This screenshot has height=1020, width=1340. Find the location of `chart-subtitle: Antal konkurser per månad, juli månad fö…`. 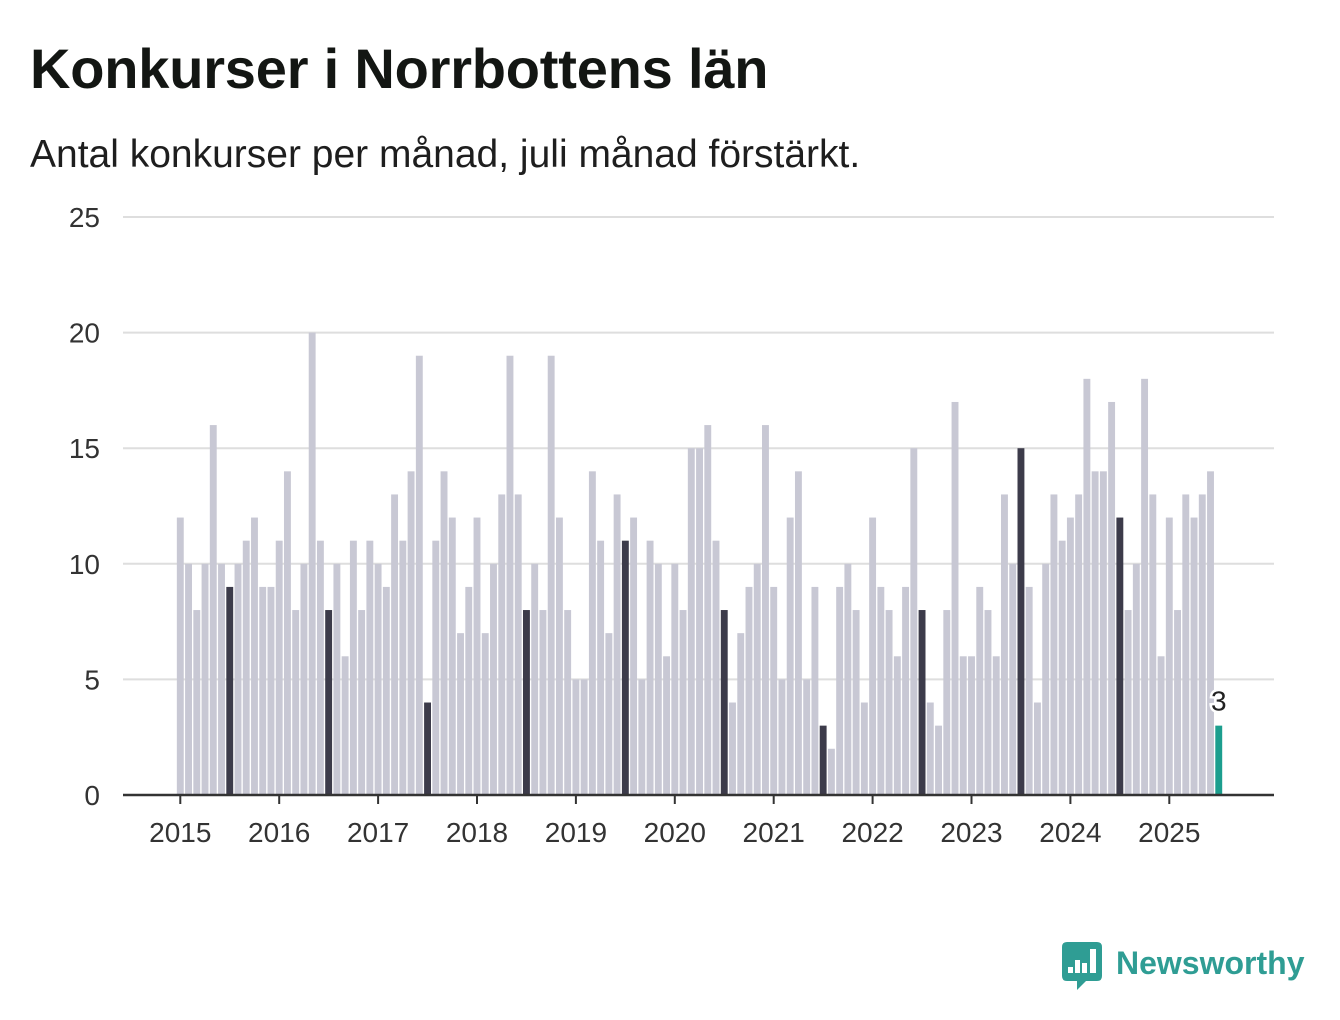

chart-subtitle: Antal konkurser per månad, juli månad fö… is located at coordinates (445, 154).